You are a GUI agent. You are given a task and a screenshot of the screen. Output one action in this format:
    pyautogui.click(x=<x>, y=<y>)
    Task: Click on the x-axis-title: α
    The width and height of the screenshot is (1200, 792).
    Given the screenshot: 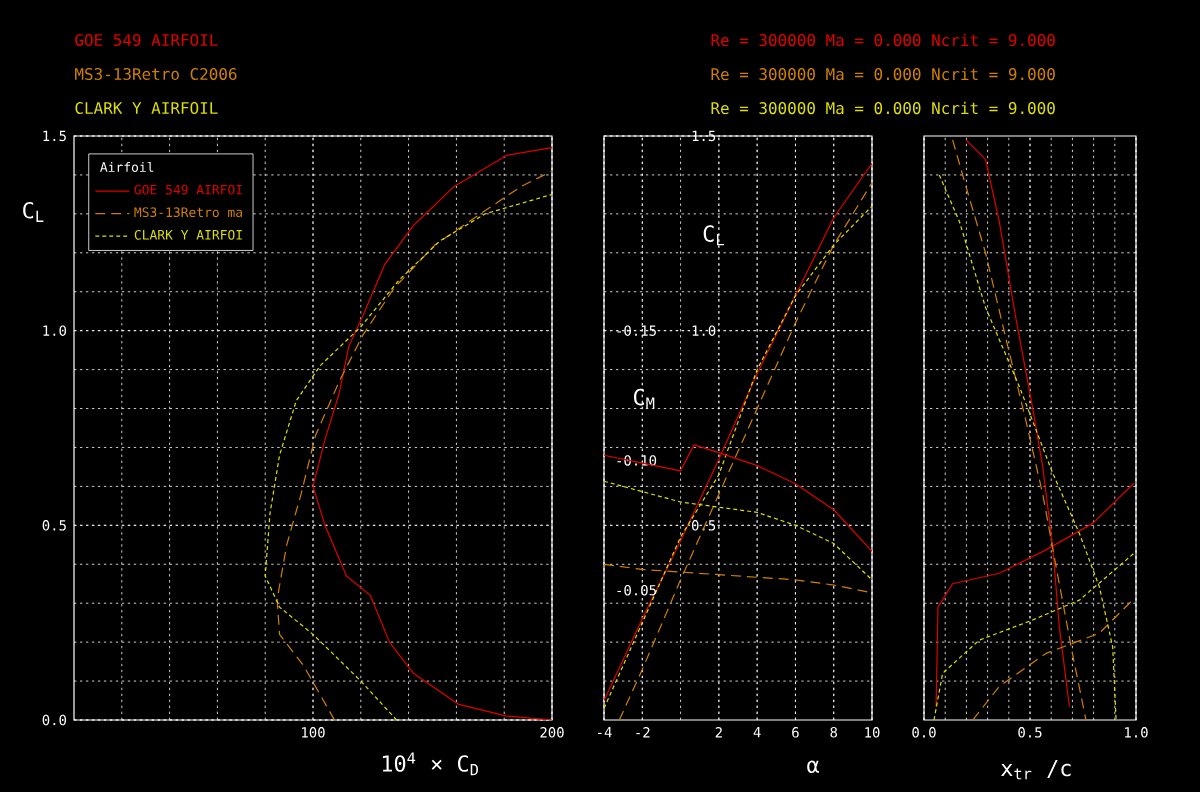 What is the action you would take?
    pyautogui.click(x=813, y=767)
    